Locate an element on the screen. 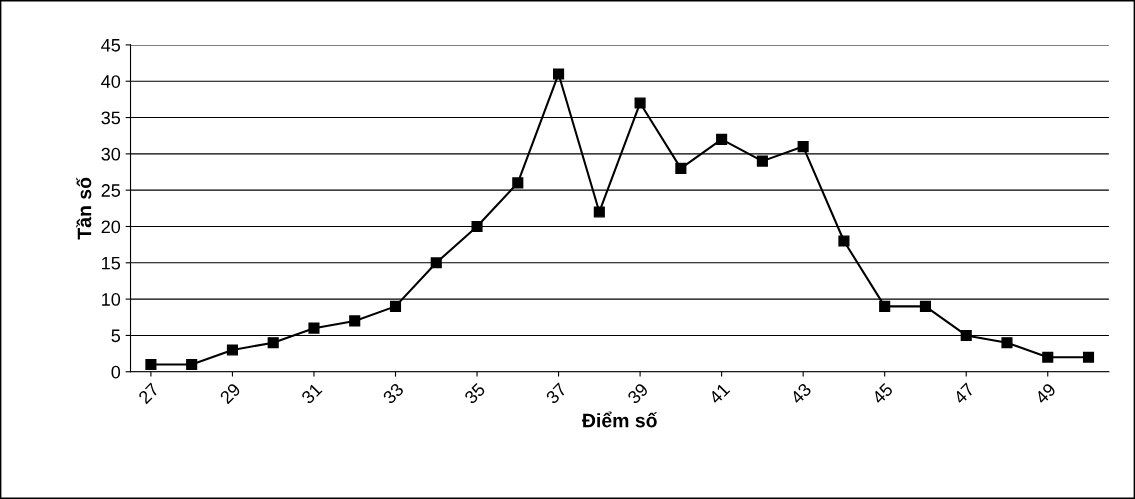  y-tick-label: 25 is located at coordinates (111, 190).